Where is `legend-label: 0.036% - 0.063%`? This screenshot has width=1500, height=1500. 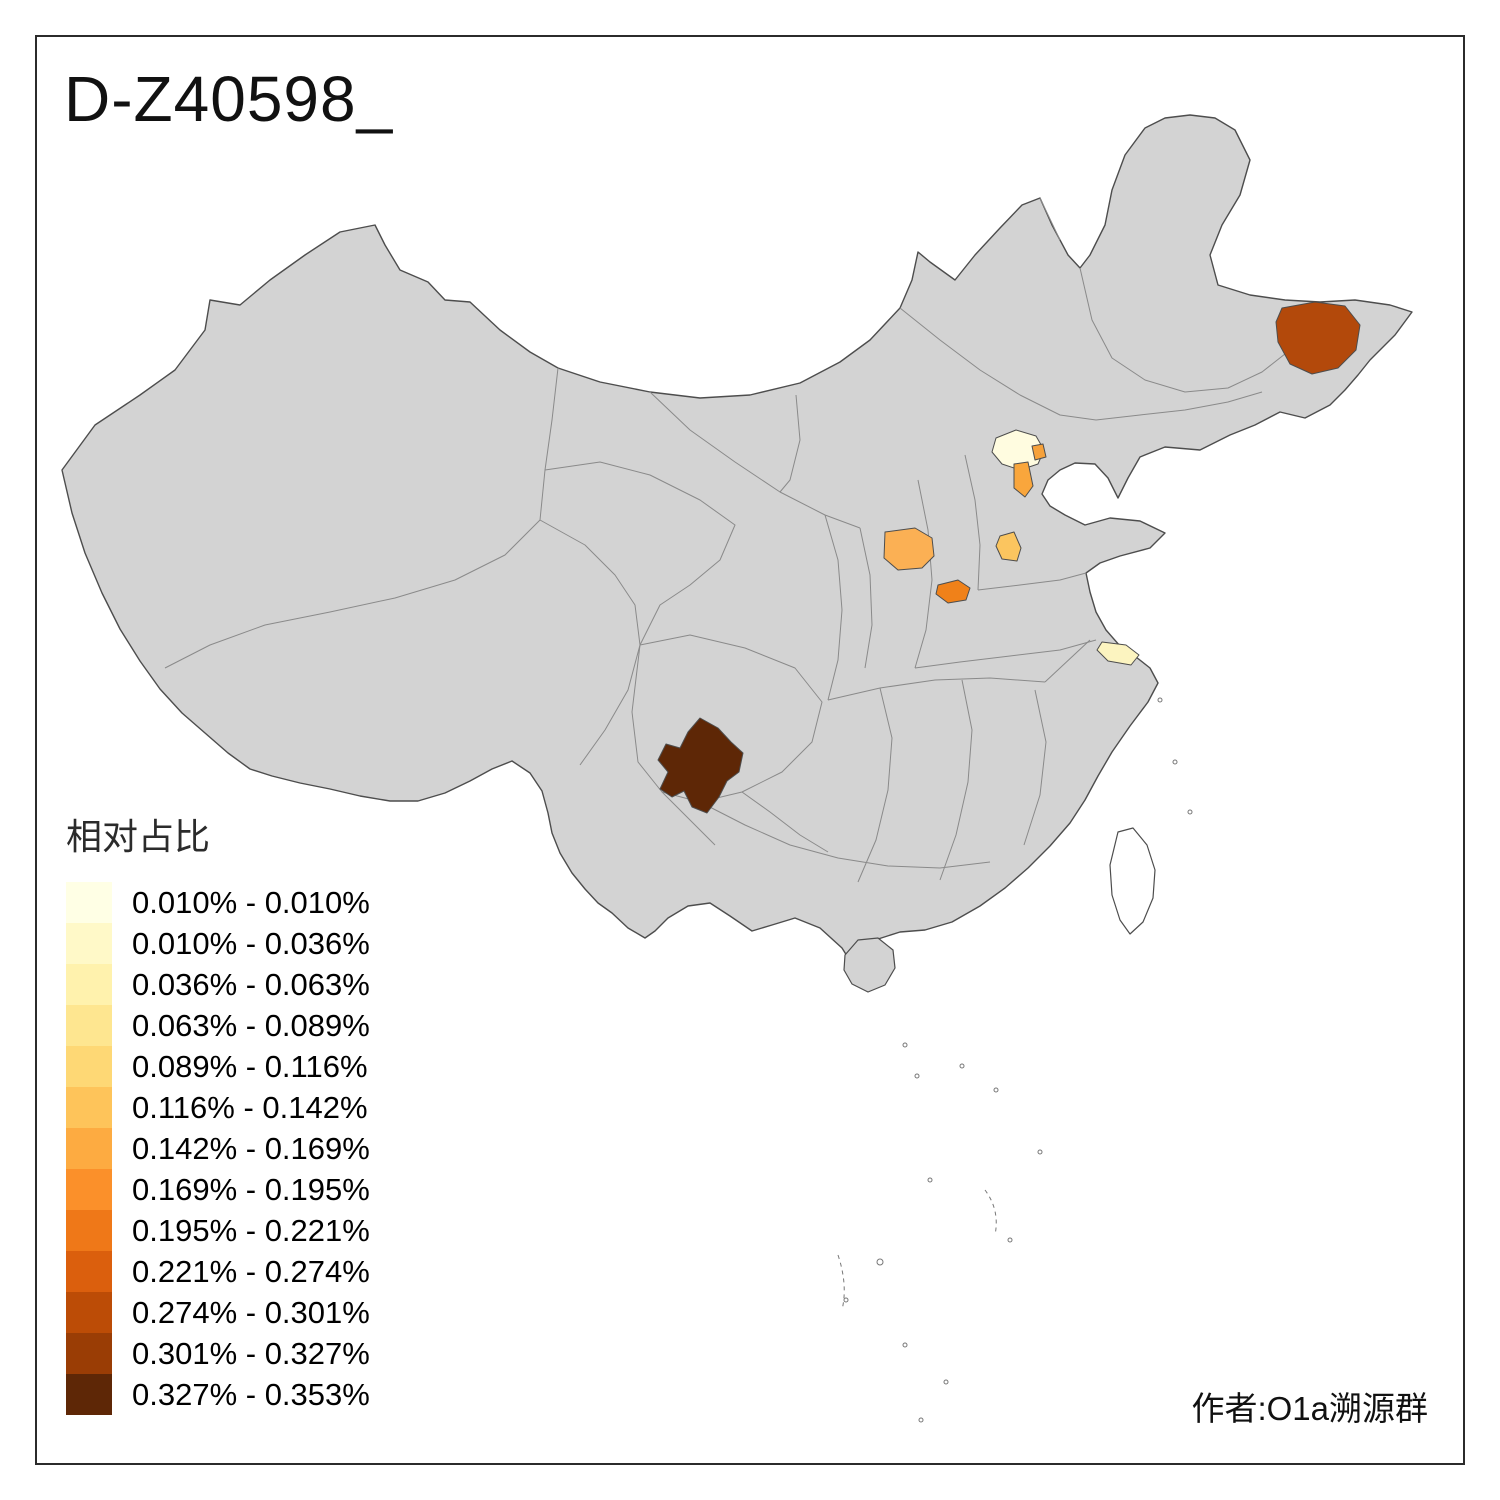
legend-label: 0.036% - 0.063% is located at coordinates (251, 984).